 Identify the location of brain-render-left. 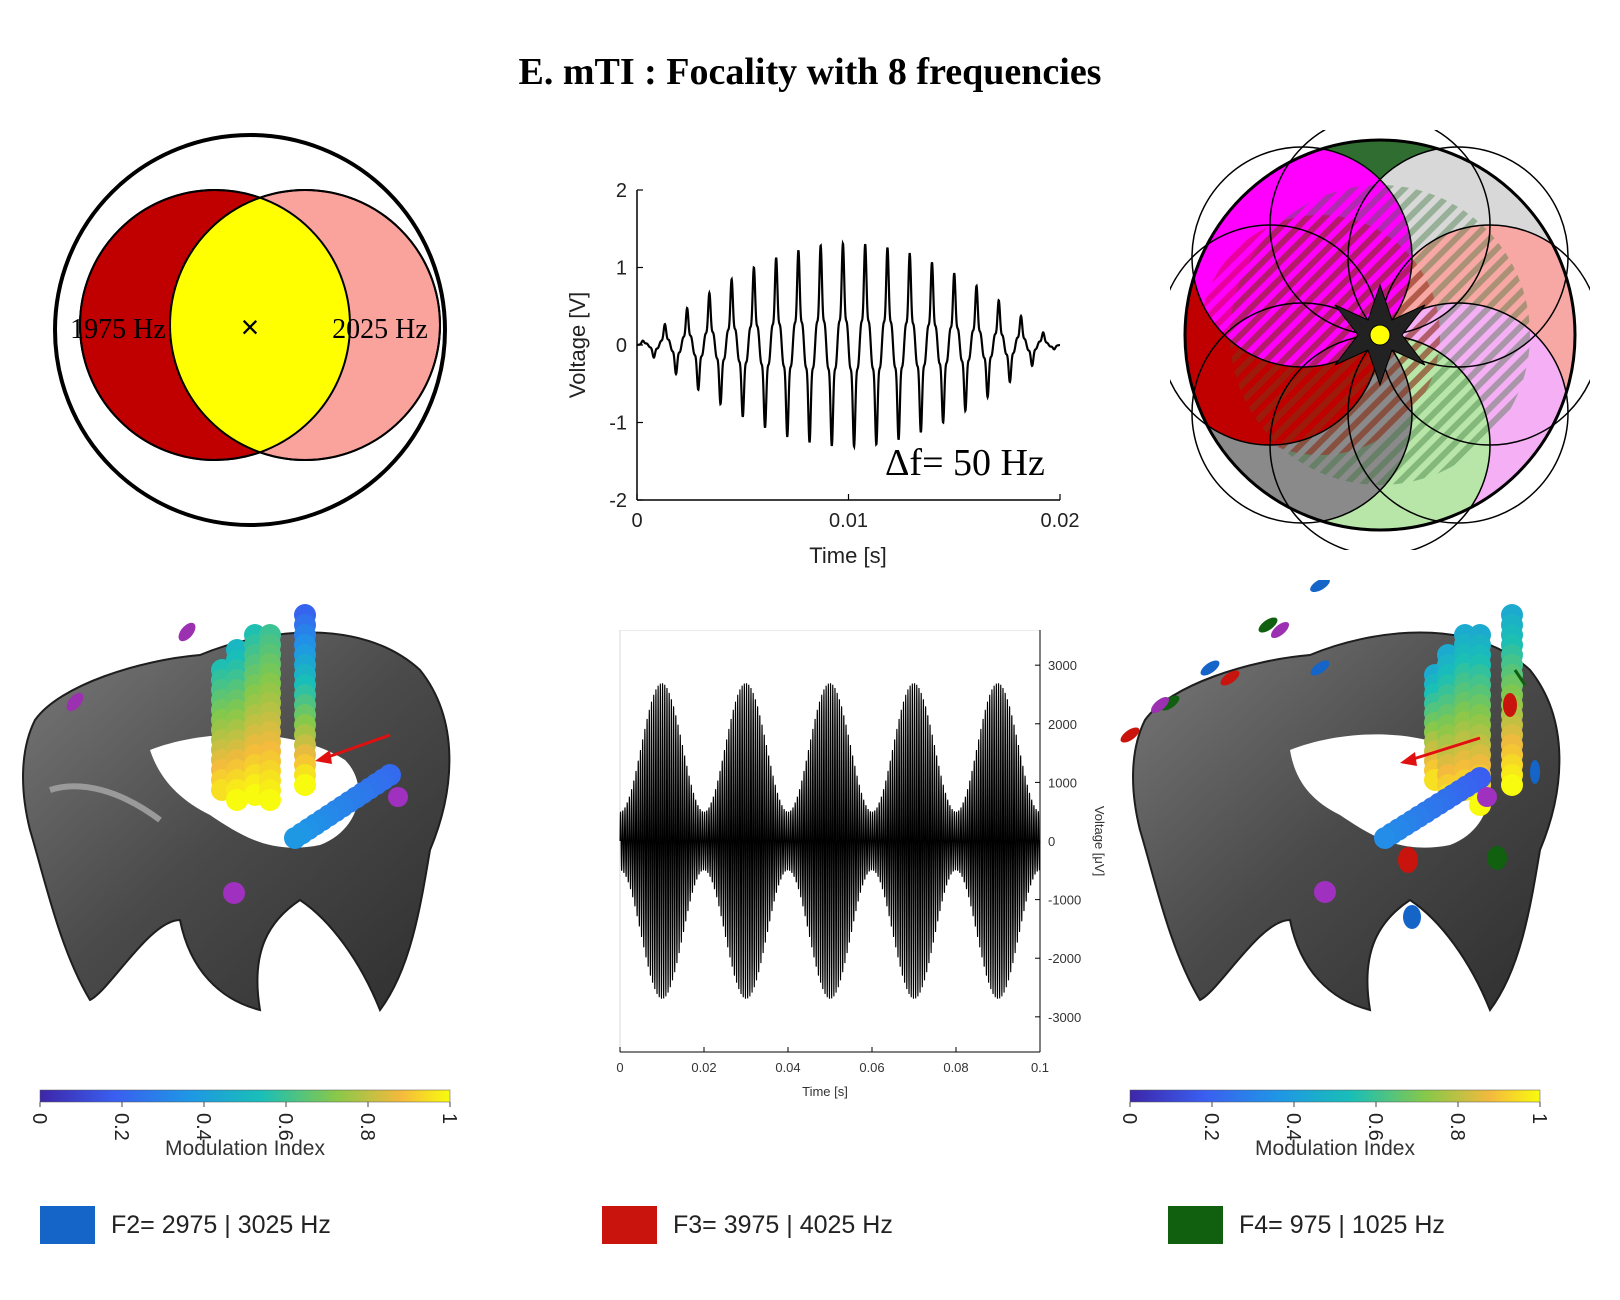
(236, 808).